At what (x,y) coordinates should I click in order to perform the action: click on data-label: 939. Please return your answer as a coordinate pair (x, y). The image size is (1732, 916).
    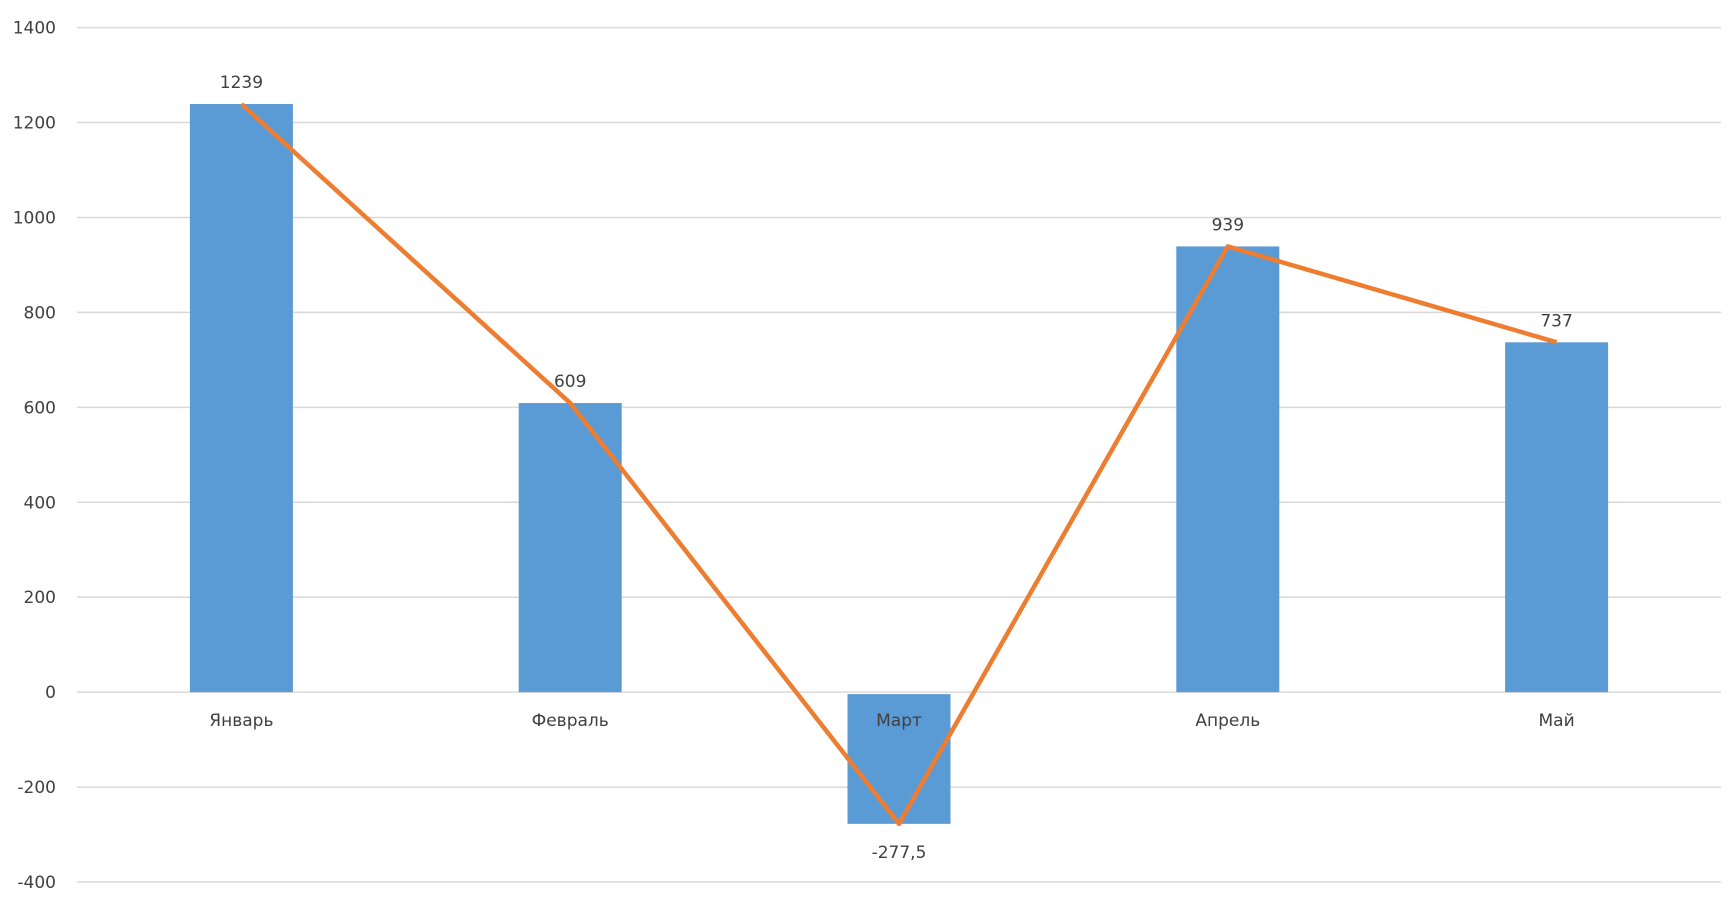
    Looking at the image, I should click on (1228, 225).